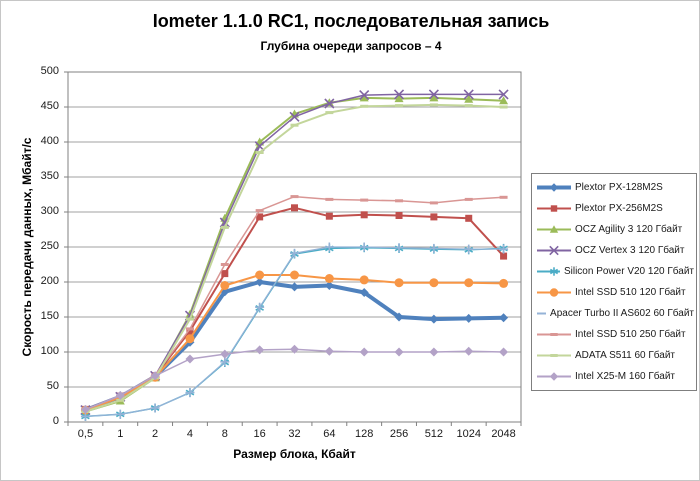  What do you see at coordinates (55, 421) in the screenshot?
I see `y-axis-tick-label: 0` at bounding box center [55, 421].